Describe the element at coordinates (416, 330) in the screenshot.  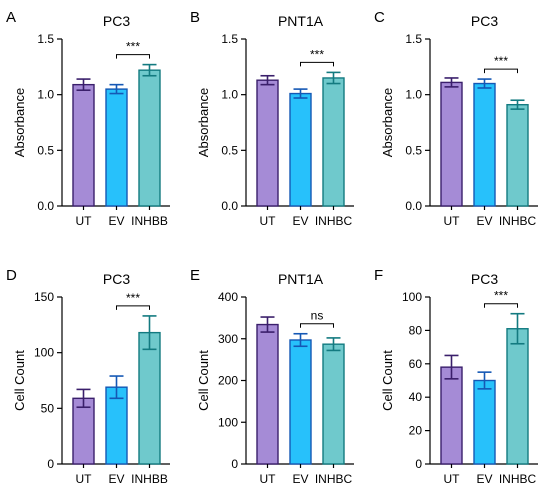
I see `y-tick-label: 80` at that location.